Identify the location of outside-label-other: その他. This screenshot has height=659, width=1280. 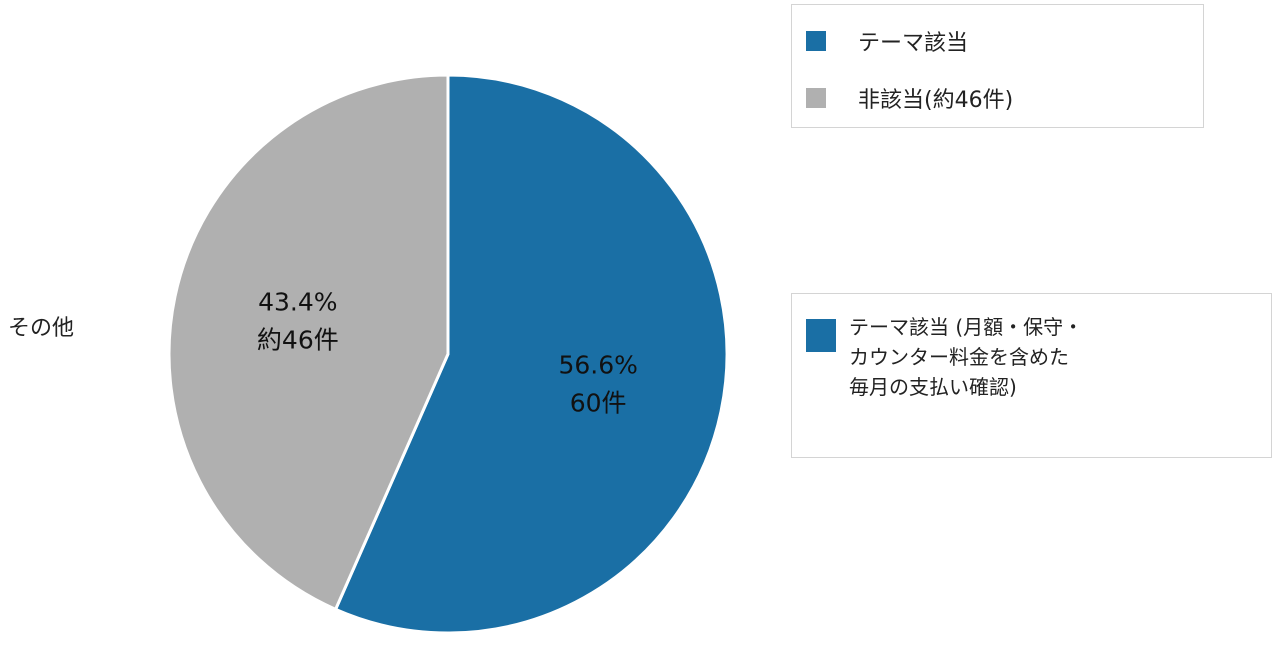
(41, 328).